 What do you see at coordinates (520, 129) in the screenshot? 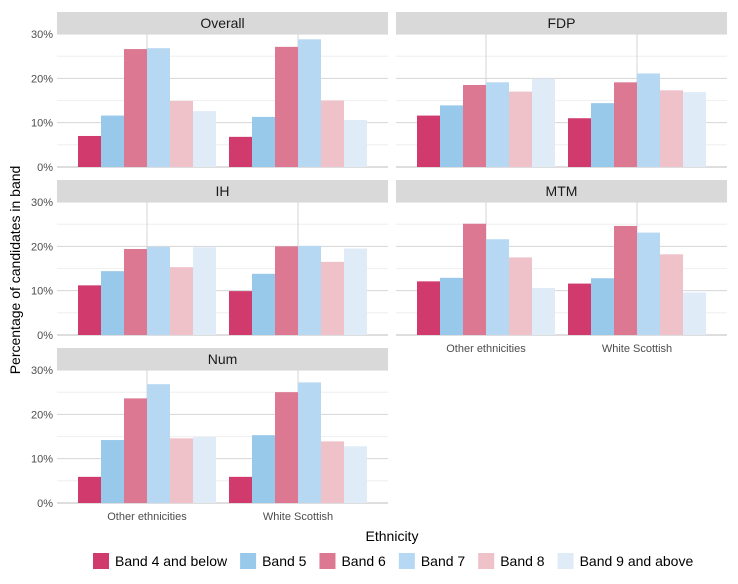
I see `bar-fdp-other-ethnicities-band-8: Band 8: 17` at bounding box center [520, 129].